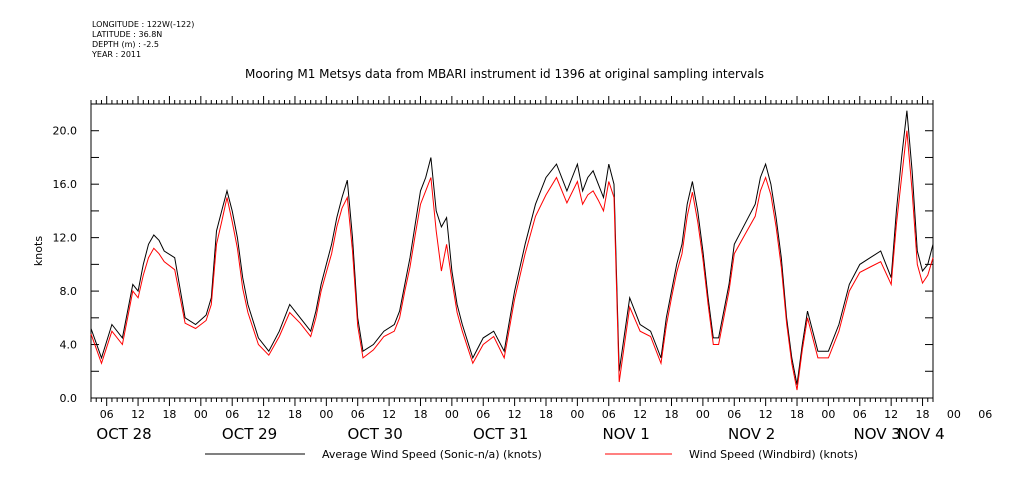 The height and width of the screenshot is (504, 1009). What do you see at coordinates (625, 434) in the screenshot?
I see `x-day-label: NOV 1` at bounding box center [625, 434].